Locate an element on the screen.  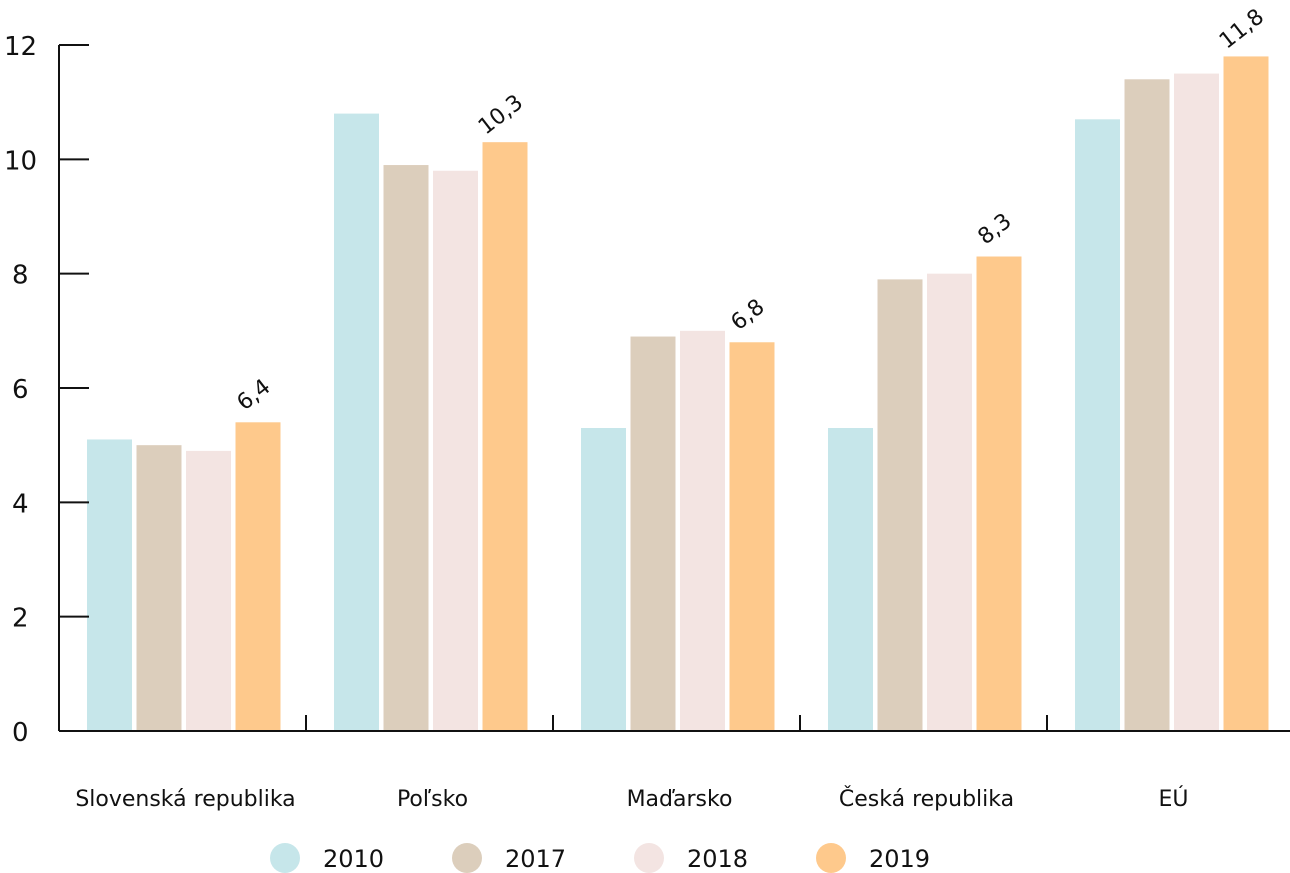
category-label: EÚ is located at coordinates (1173, 799).